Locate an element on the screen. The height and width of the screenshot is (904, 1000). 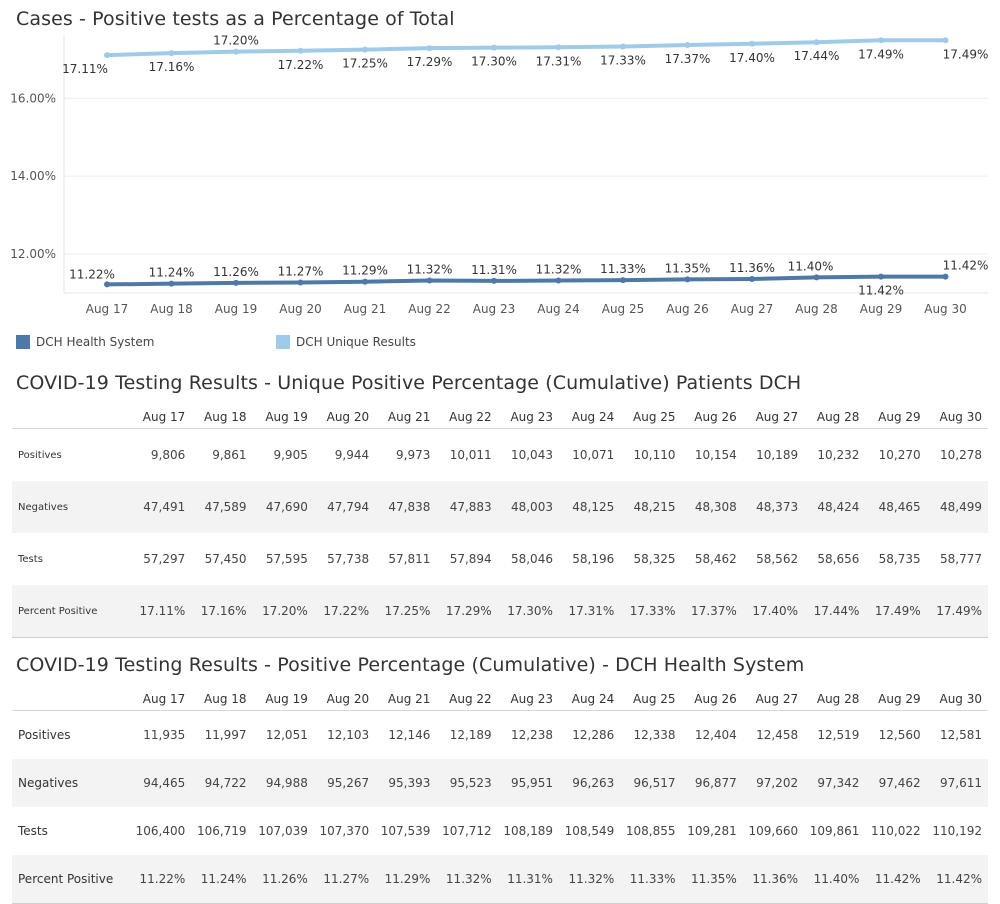
table-cell: 12,560 is located at coordinates (899, 735).